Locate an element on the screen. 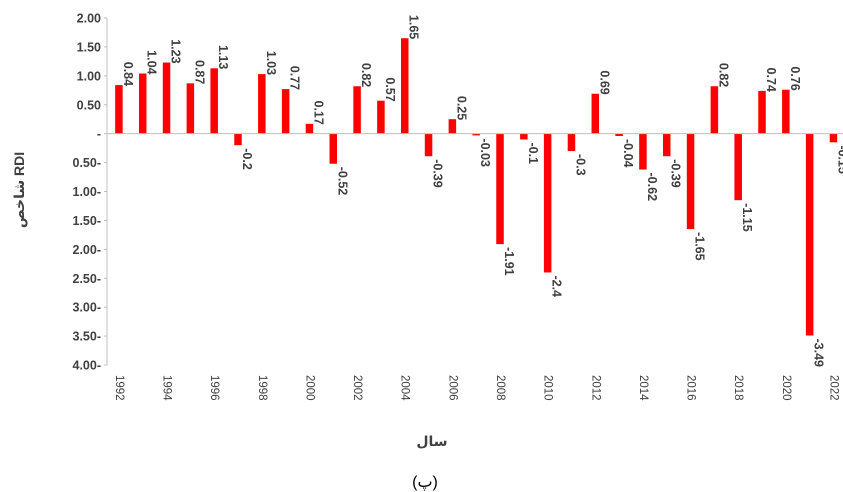  bar-1993 is located at coordinates (142, 103).